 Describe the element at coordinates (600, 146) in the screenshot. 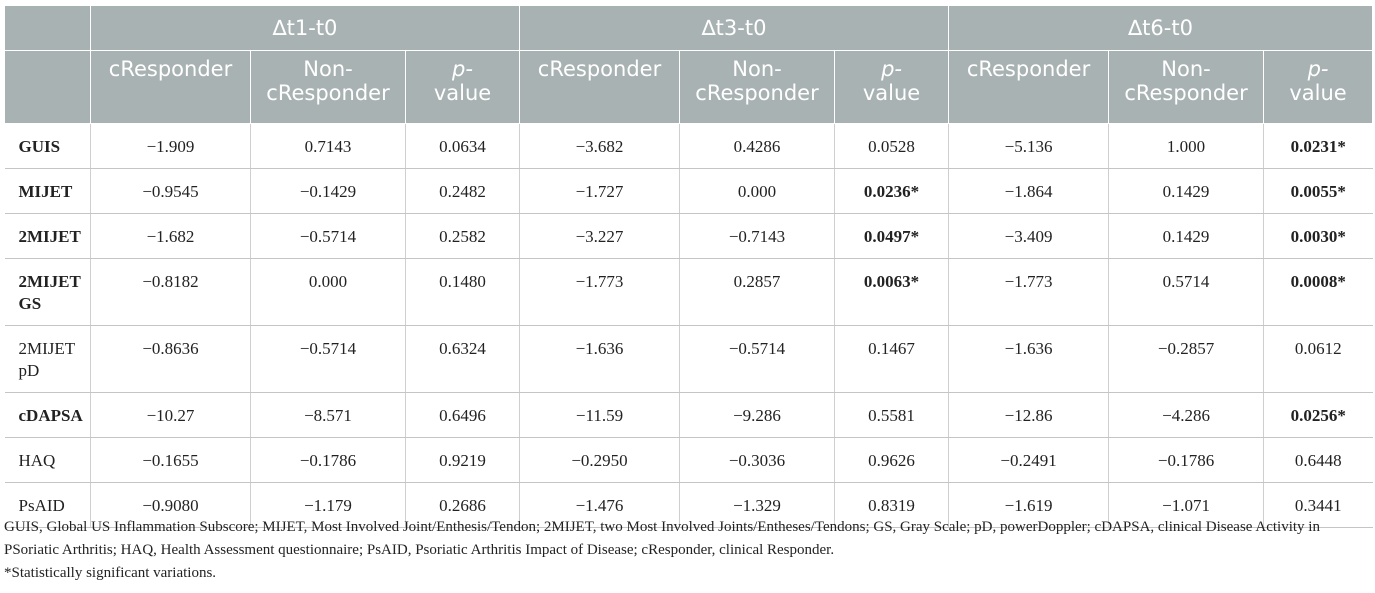

I see `table-cell: −3.682` at that location.